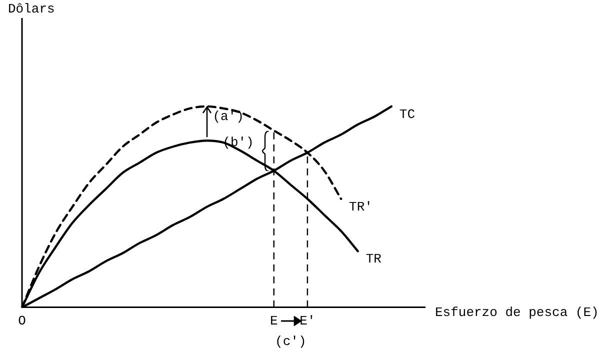  I want to click on text: (c'), so click(290, 341).